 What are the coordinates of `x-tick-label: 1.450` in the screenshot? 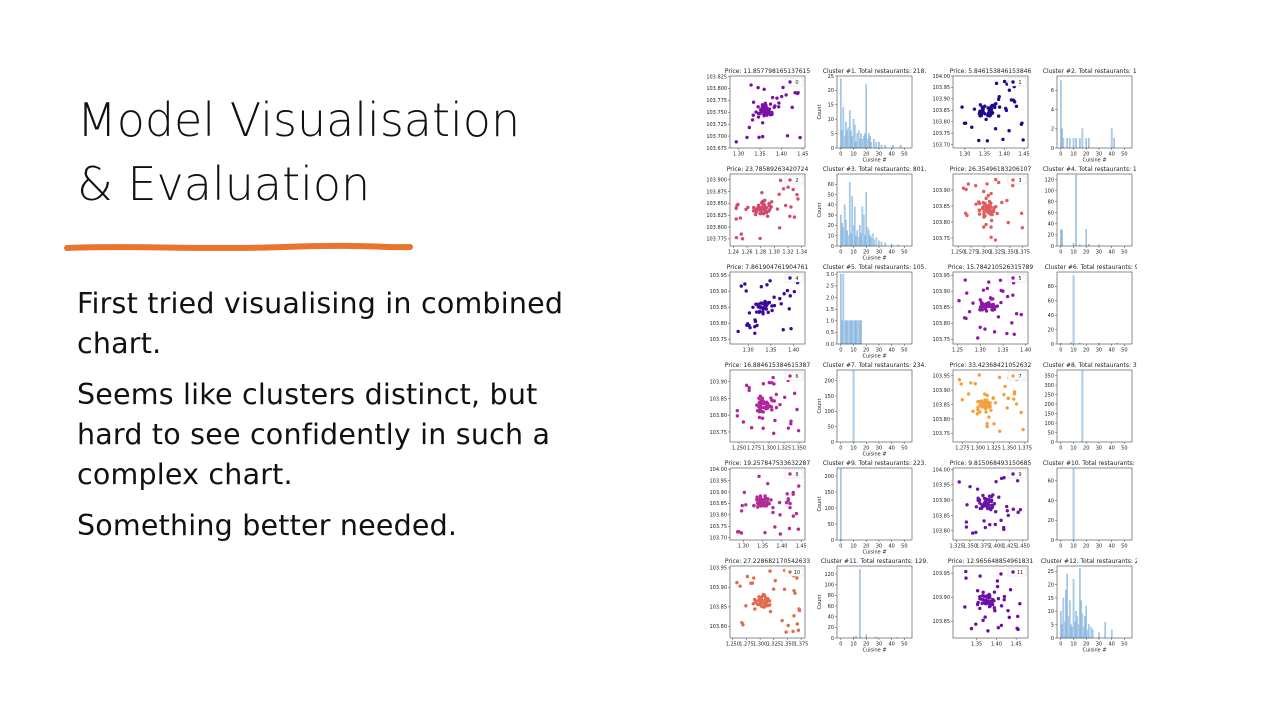 It's located at (1023, 547).